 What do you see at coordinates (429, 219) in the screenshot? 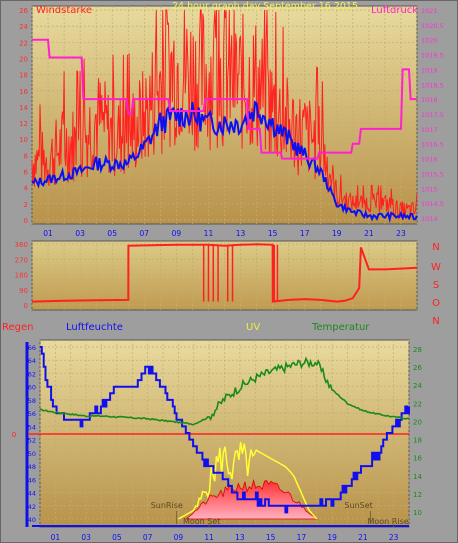
I see `pressure-axis-tick-label: 1014` at bounding box center [429, 219].